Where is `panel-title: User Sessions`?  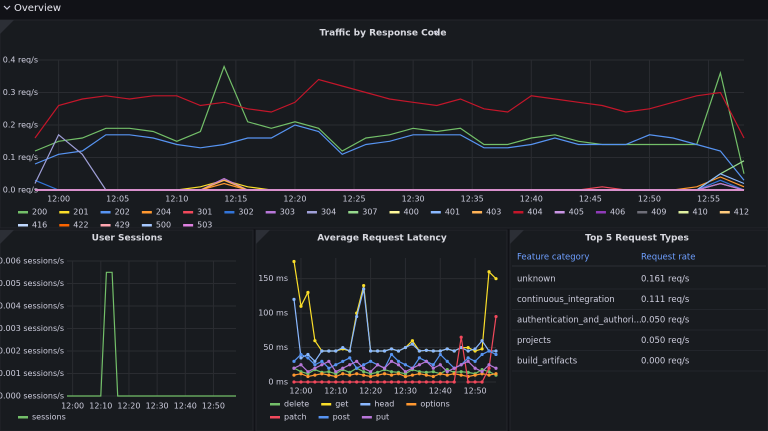
panel-title: User Sessions is located at coordinates (127, 239).